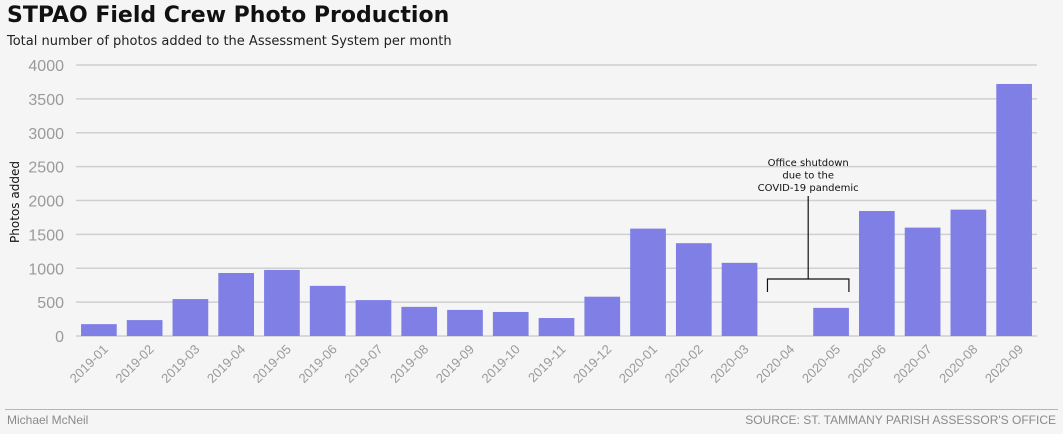  Describe the element at coordinates (684, 364) in the screenshot. I see `x-tick-label: 2020-02` at that location.